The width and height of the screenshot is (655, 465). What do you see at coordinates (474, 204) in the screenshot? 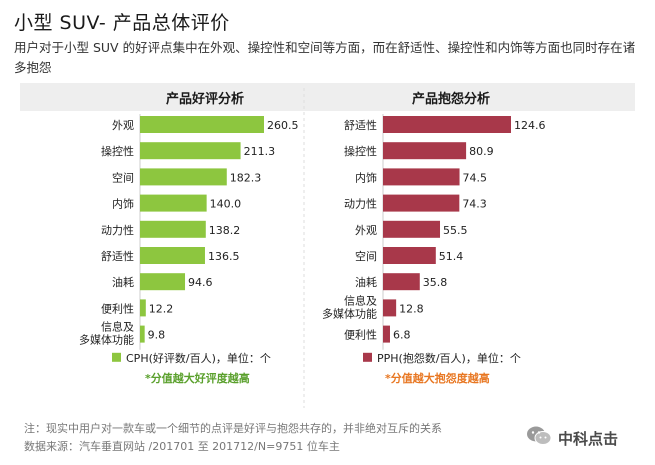
I see `complaint-value-label: 74.3` at bounding box center [474, 204].